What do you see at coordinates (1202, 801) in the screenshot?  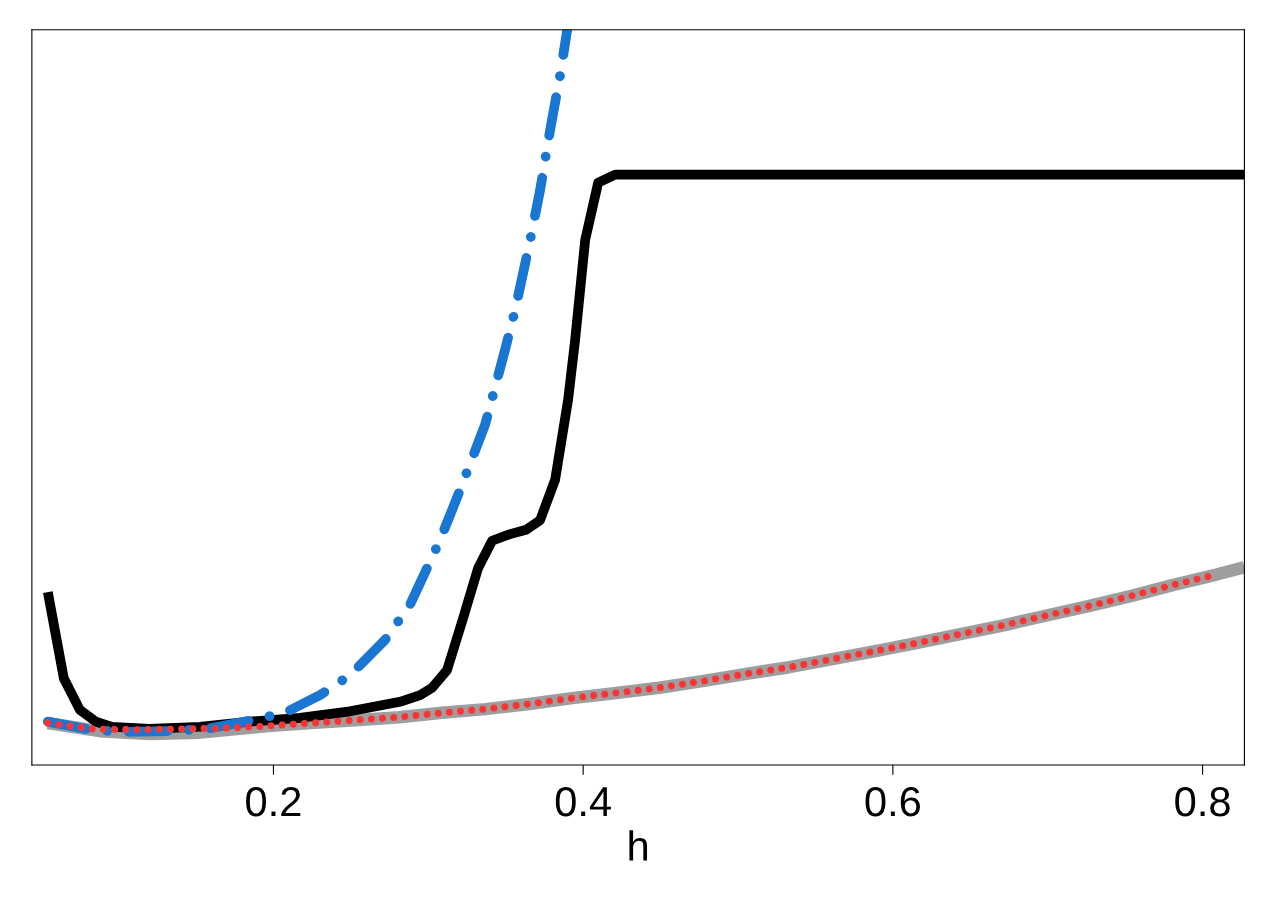 I see `x-tick-label: 0.8` at bounding box center [1202, 801].